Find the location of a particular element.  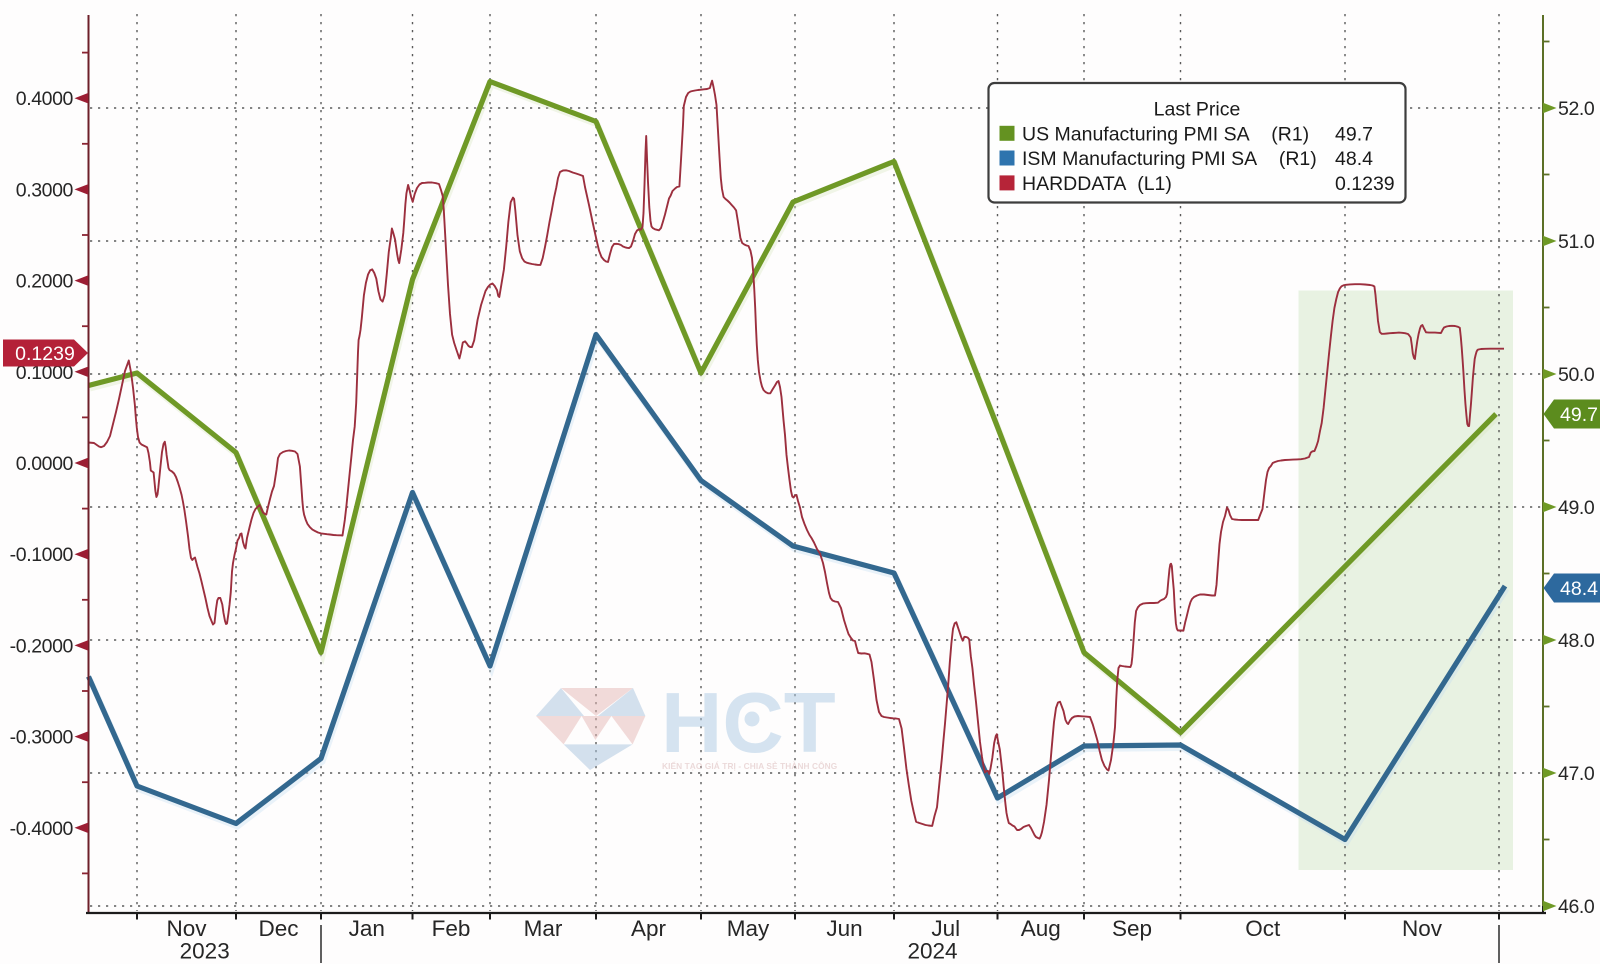

svg-text:US Manufacturing PMI SA (R1: US Manufacturing PMI SA (R1) is located at coordinates (1165, 134).